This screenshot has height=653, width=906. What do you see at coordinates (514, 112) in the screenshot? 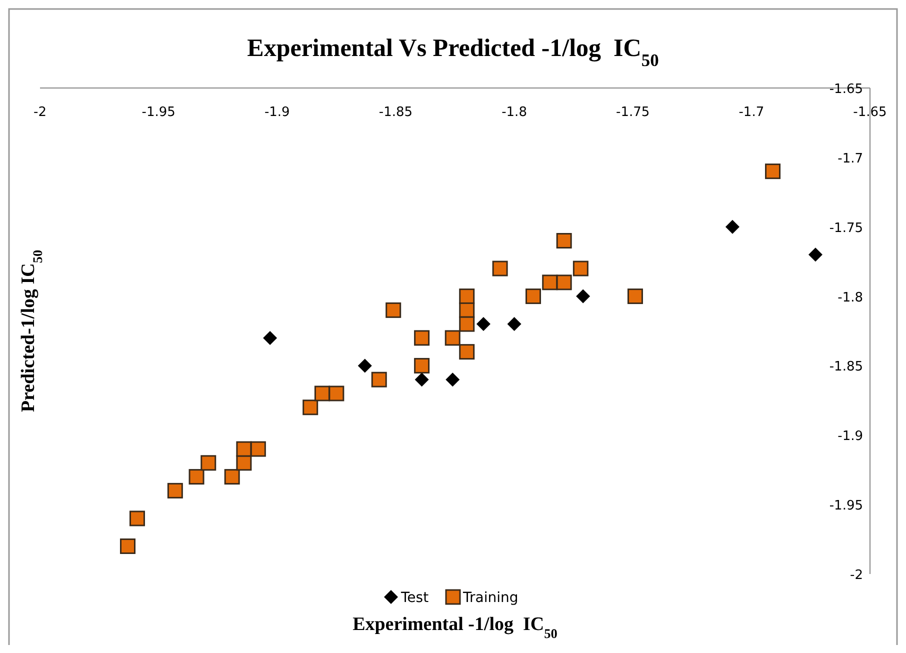
I see `x-tick-label: -1.8` at bounding box center [514, 112].